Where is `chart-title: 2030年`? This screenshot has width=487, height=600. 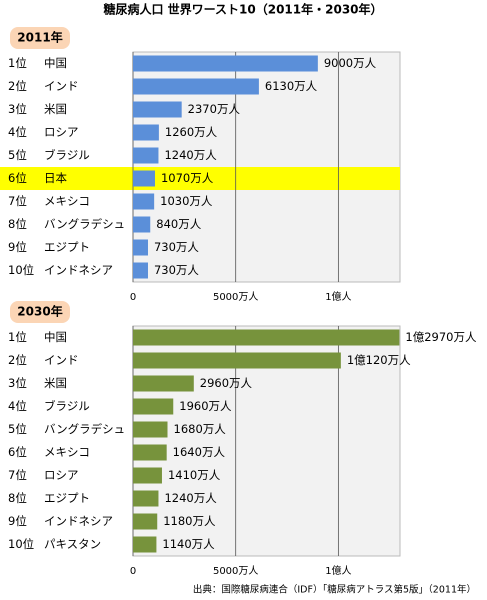
chart-title: 2030年 is located at coordinates (39, 311).